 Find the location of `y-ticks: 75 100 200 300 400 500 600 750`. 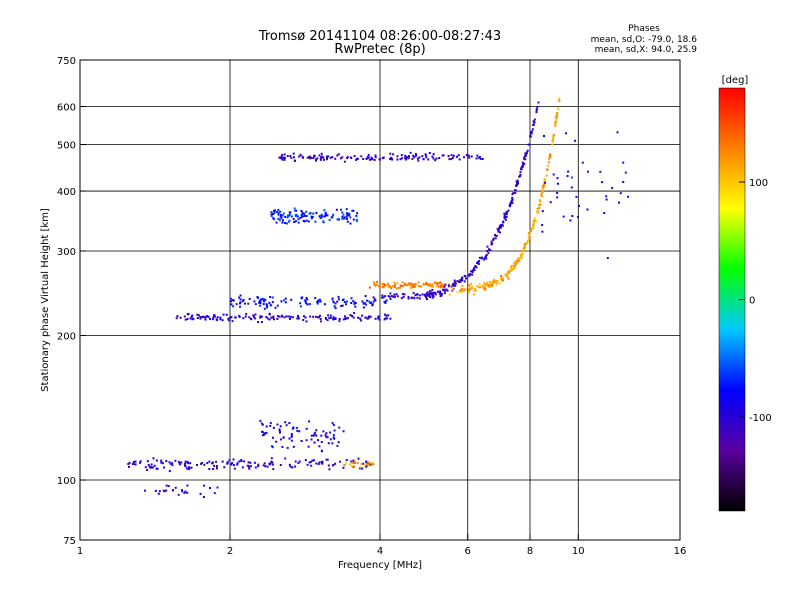

y-ticks: 75 100 200 300 400 500 600 750 is located at coordinates (71, 301).